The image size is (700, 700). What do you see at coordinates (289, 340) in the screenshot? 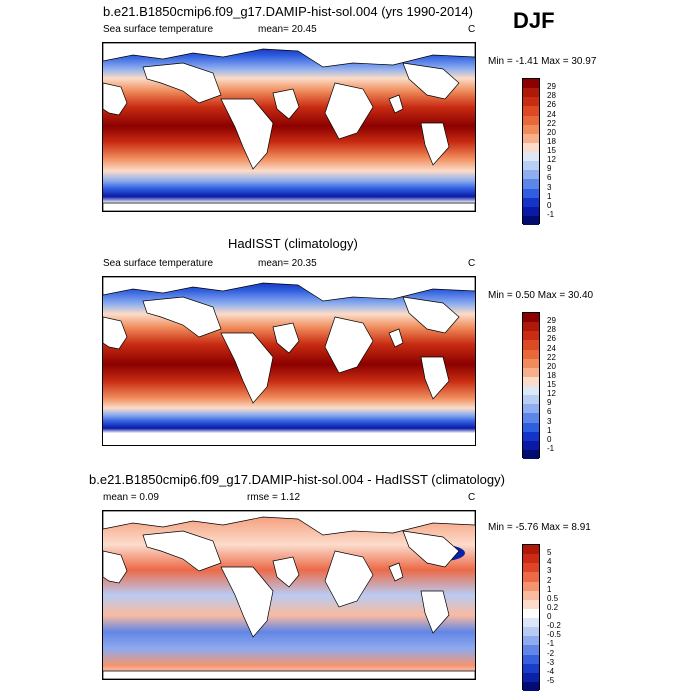
I see `panel2-landmasses` at bounding box center [289, 340].